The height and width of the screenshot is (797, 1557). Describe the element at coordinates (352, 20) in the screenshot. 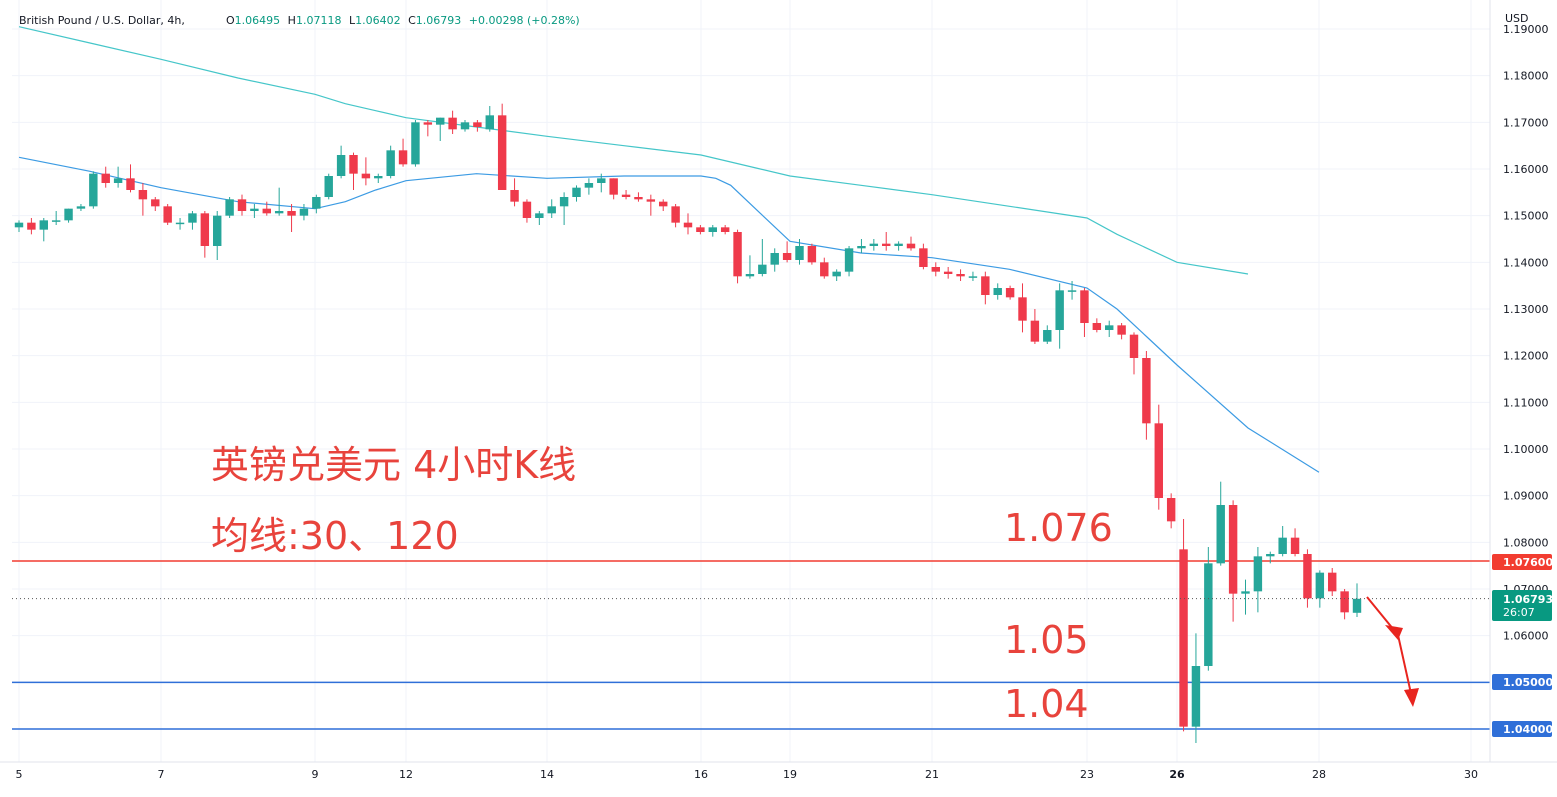

I see `low-label: L` at that location.